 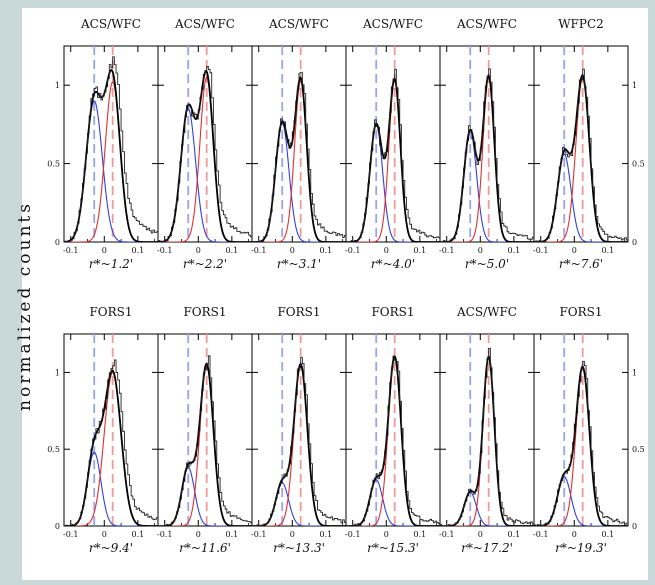 What do you see at coordinates (25, 306) in the screenshot?
I see `y-axis-label: normalized counts` at bounding box center [25, 306].